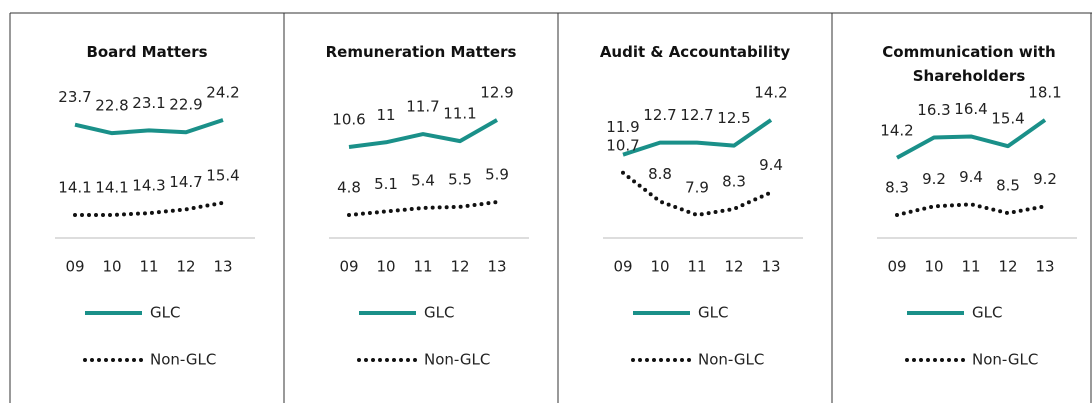 Image resolution: width=1092 pixels, height=403 pixels. I want to click on data-label: 11.1, so click(459, 114).